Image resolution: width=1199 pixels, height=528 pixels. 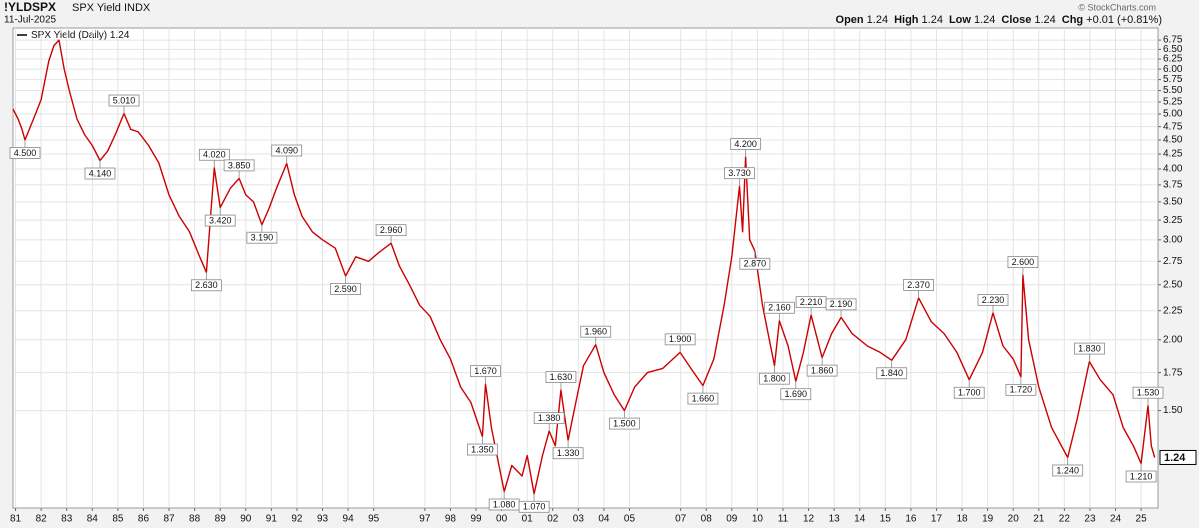 What do you see at coordinates (630, 519) in the screenshot?
I see `x-tick-label: 05` at bounding box center [630, 519].